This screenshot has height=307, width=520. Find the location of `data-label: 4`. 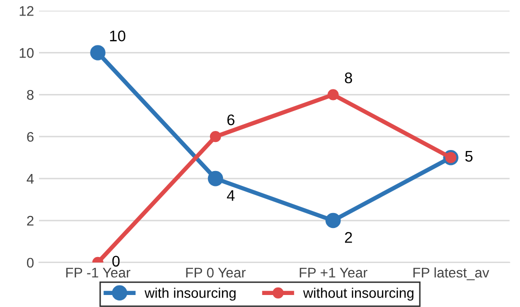

data-label: 4 is located at coordinates (230, 195).